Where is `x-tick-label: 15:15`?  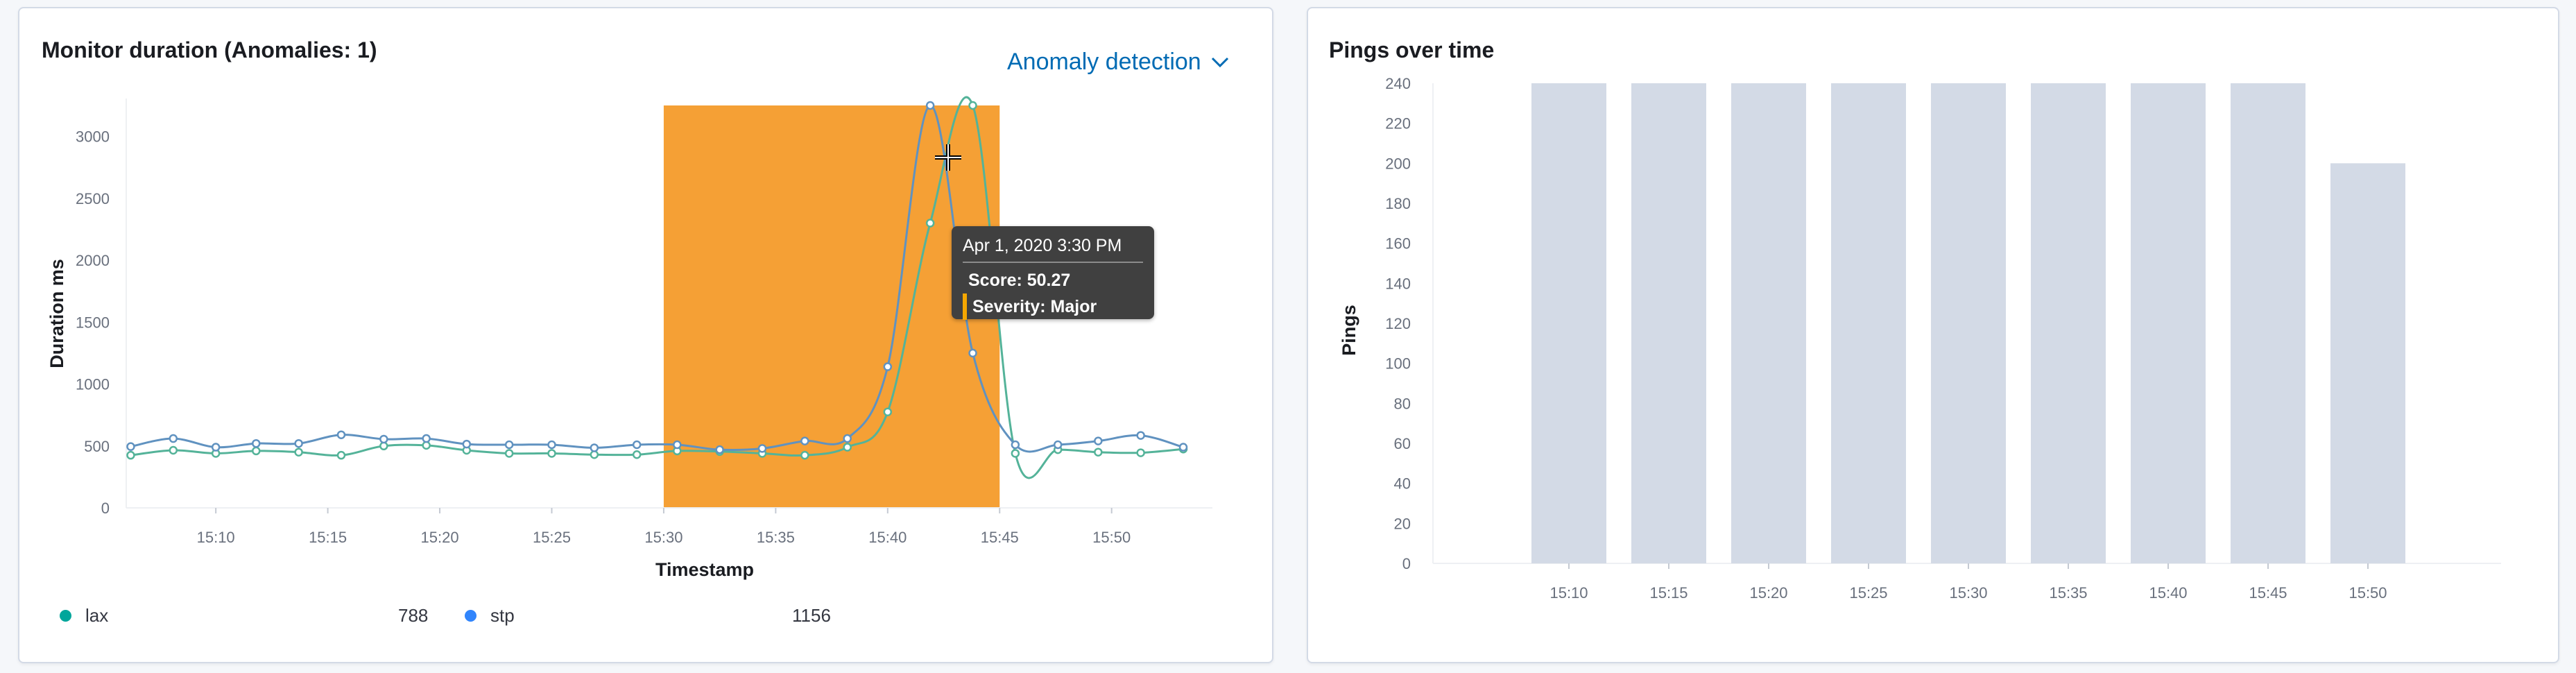 x-tick-label: 15:15 is located at coordinates (328, 537).